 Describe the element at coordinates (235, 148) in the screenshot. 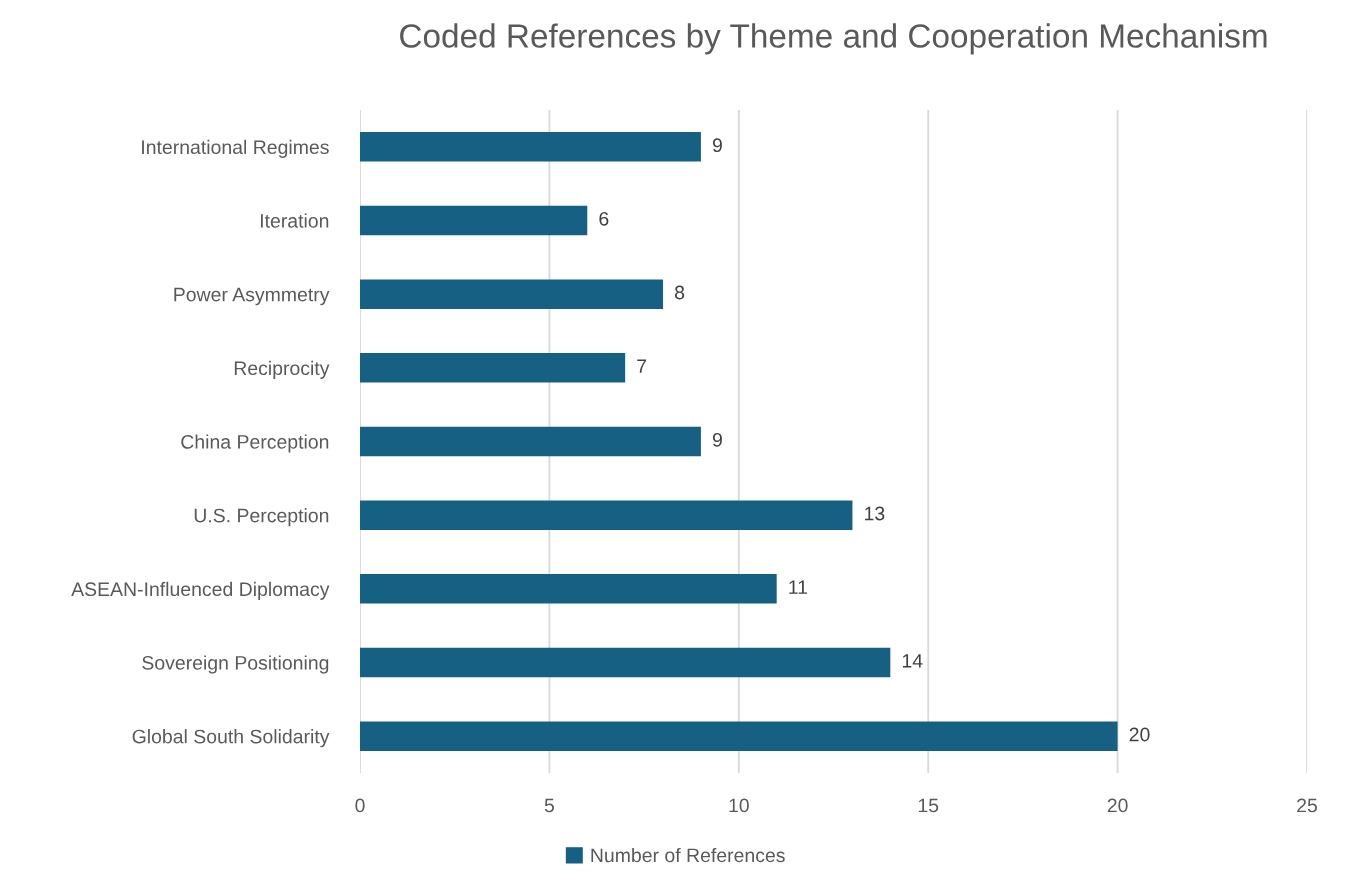

I see `y-tick-label: International Regimes` at that location.